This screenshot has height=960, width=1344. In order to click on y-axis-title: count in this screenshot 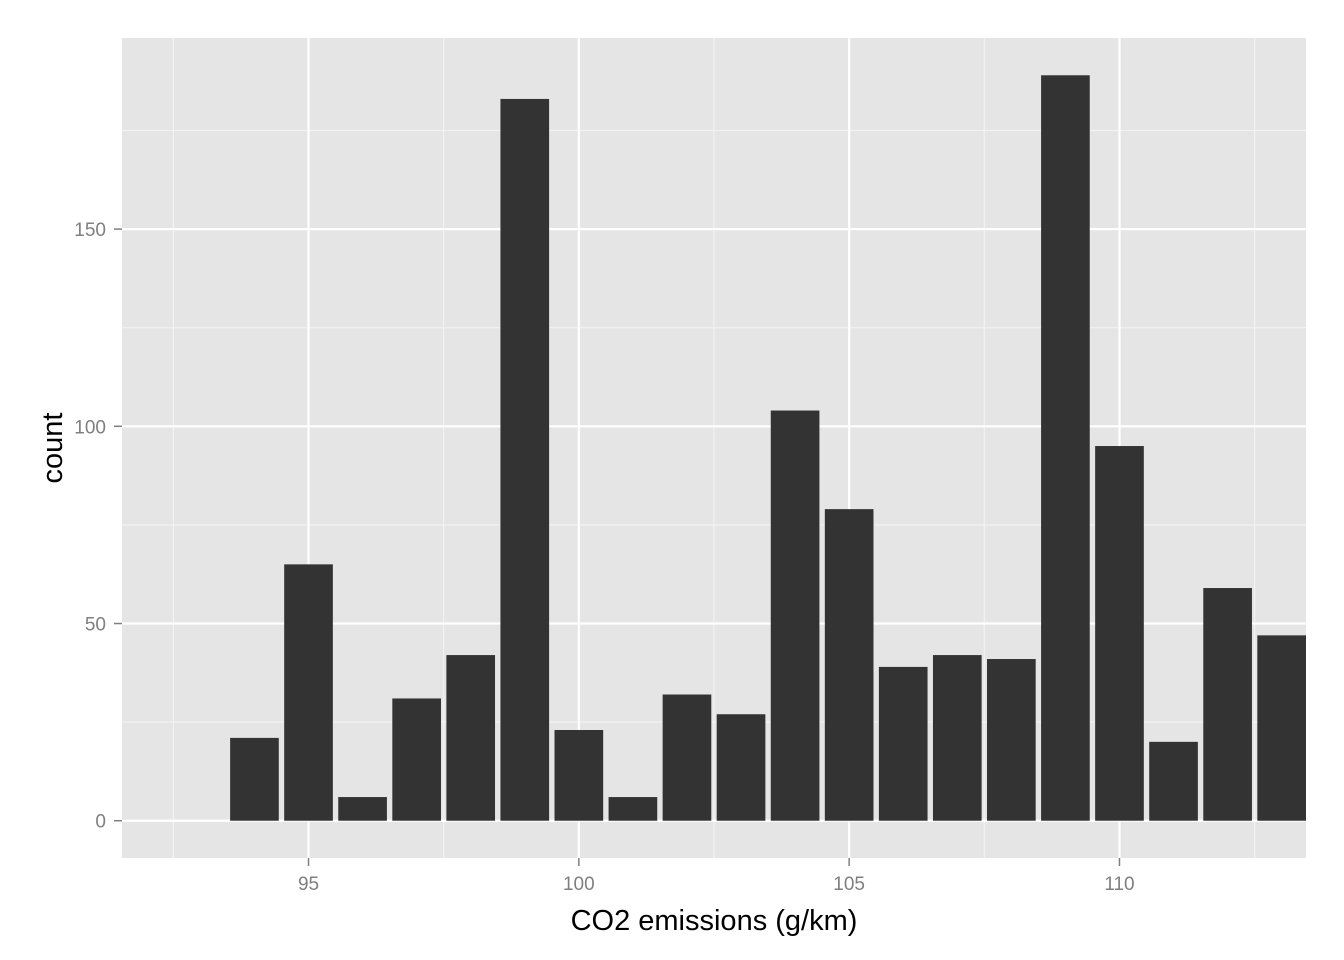, I will do `click(53, 448)`.